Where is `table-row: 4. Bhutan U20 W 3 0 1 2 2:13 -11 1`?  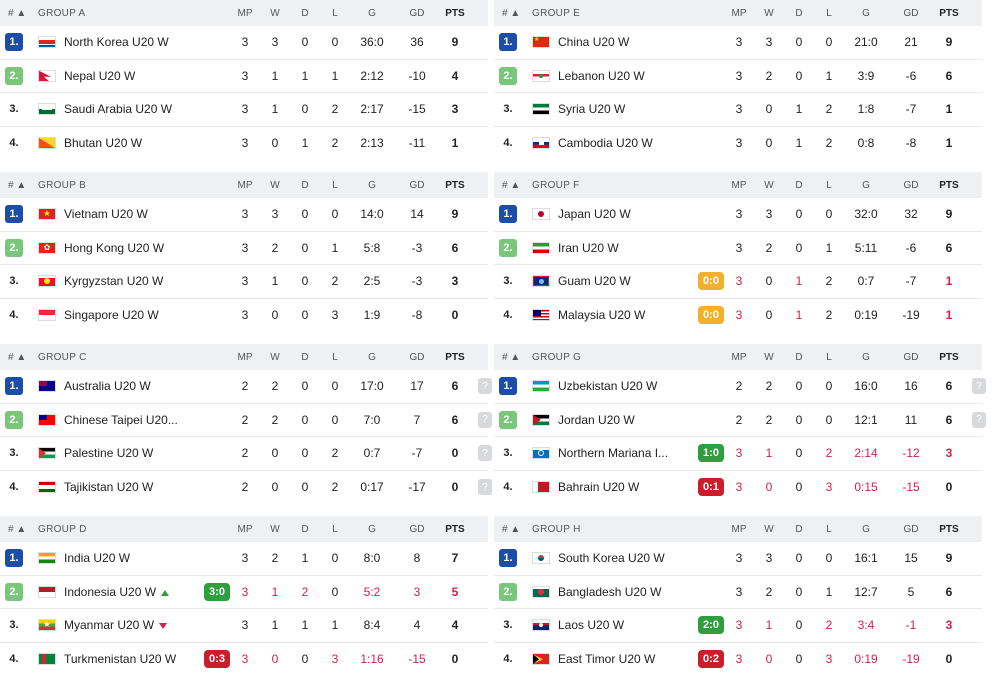
table-row: 4. Bhutan U20 W 3 0 1 2 2:13 -11 1 is located at coordinates (244, 144).